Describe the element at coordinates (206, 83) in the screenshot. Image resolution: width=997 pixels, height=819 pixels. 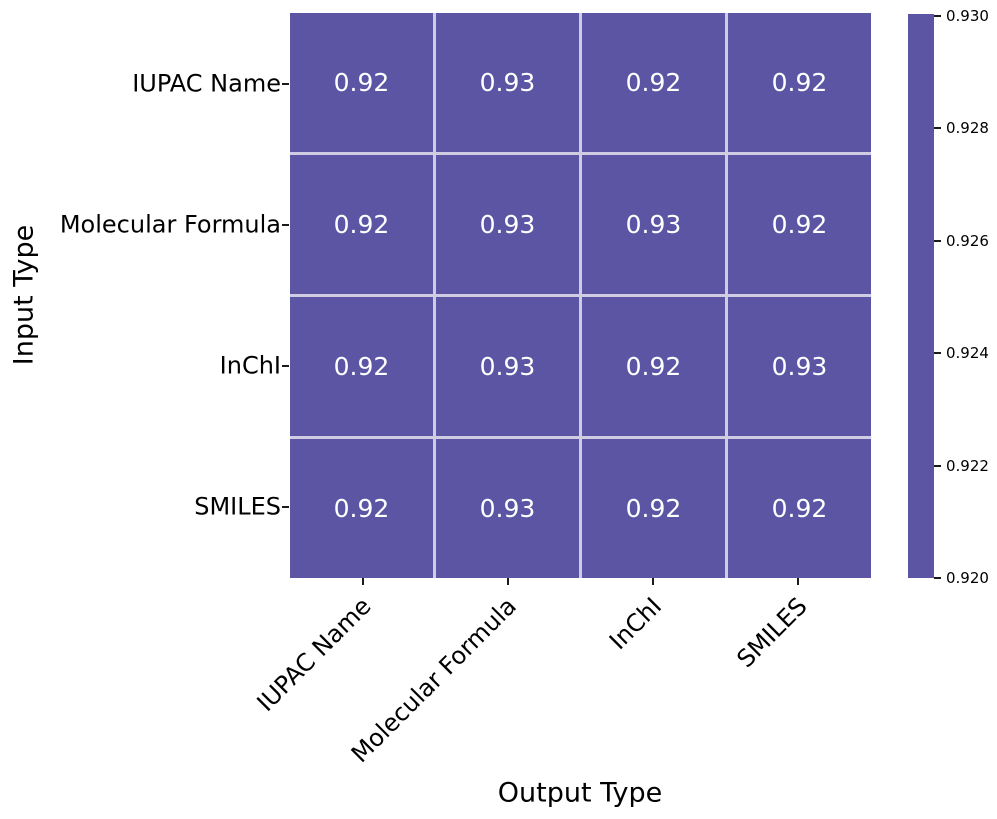
I see `y-tick-label-0: IUPAC Name` at that location.